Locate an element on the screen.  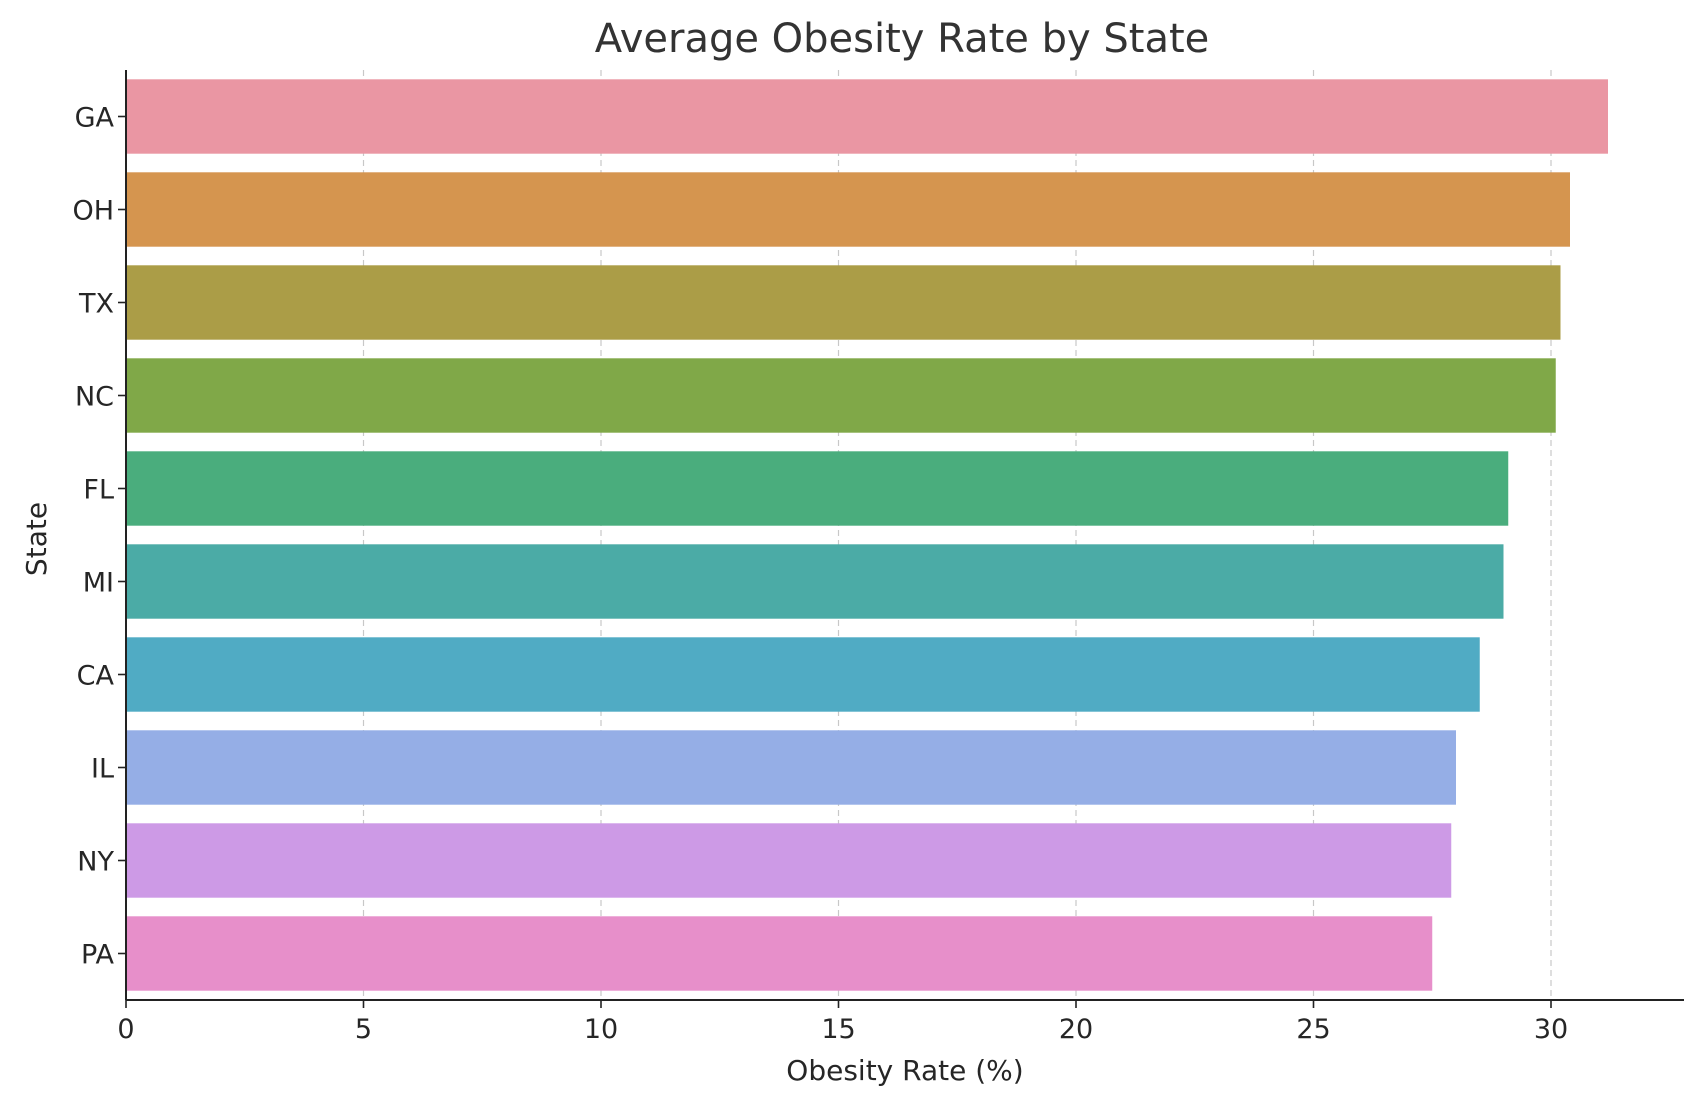
x-axis-label: Obesity Rate (%) is located at coordinates (904, 1070).